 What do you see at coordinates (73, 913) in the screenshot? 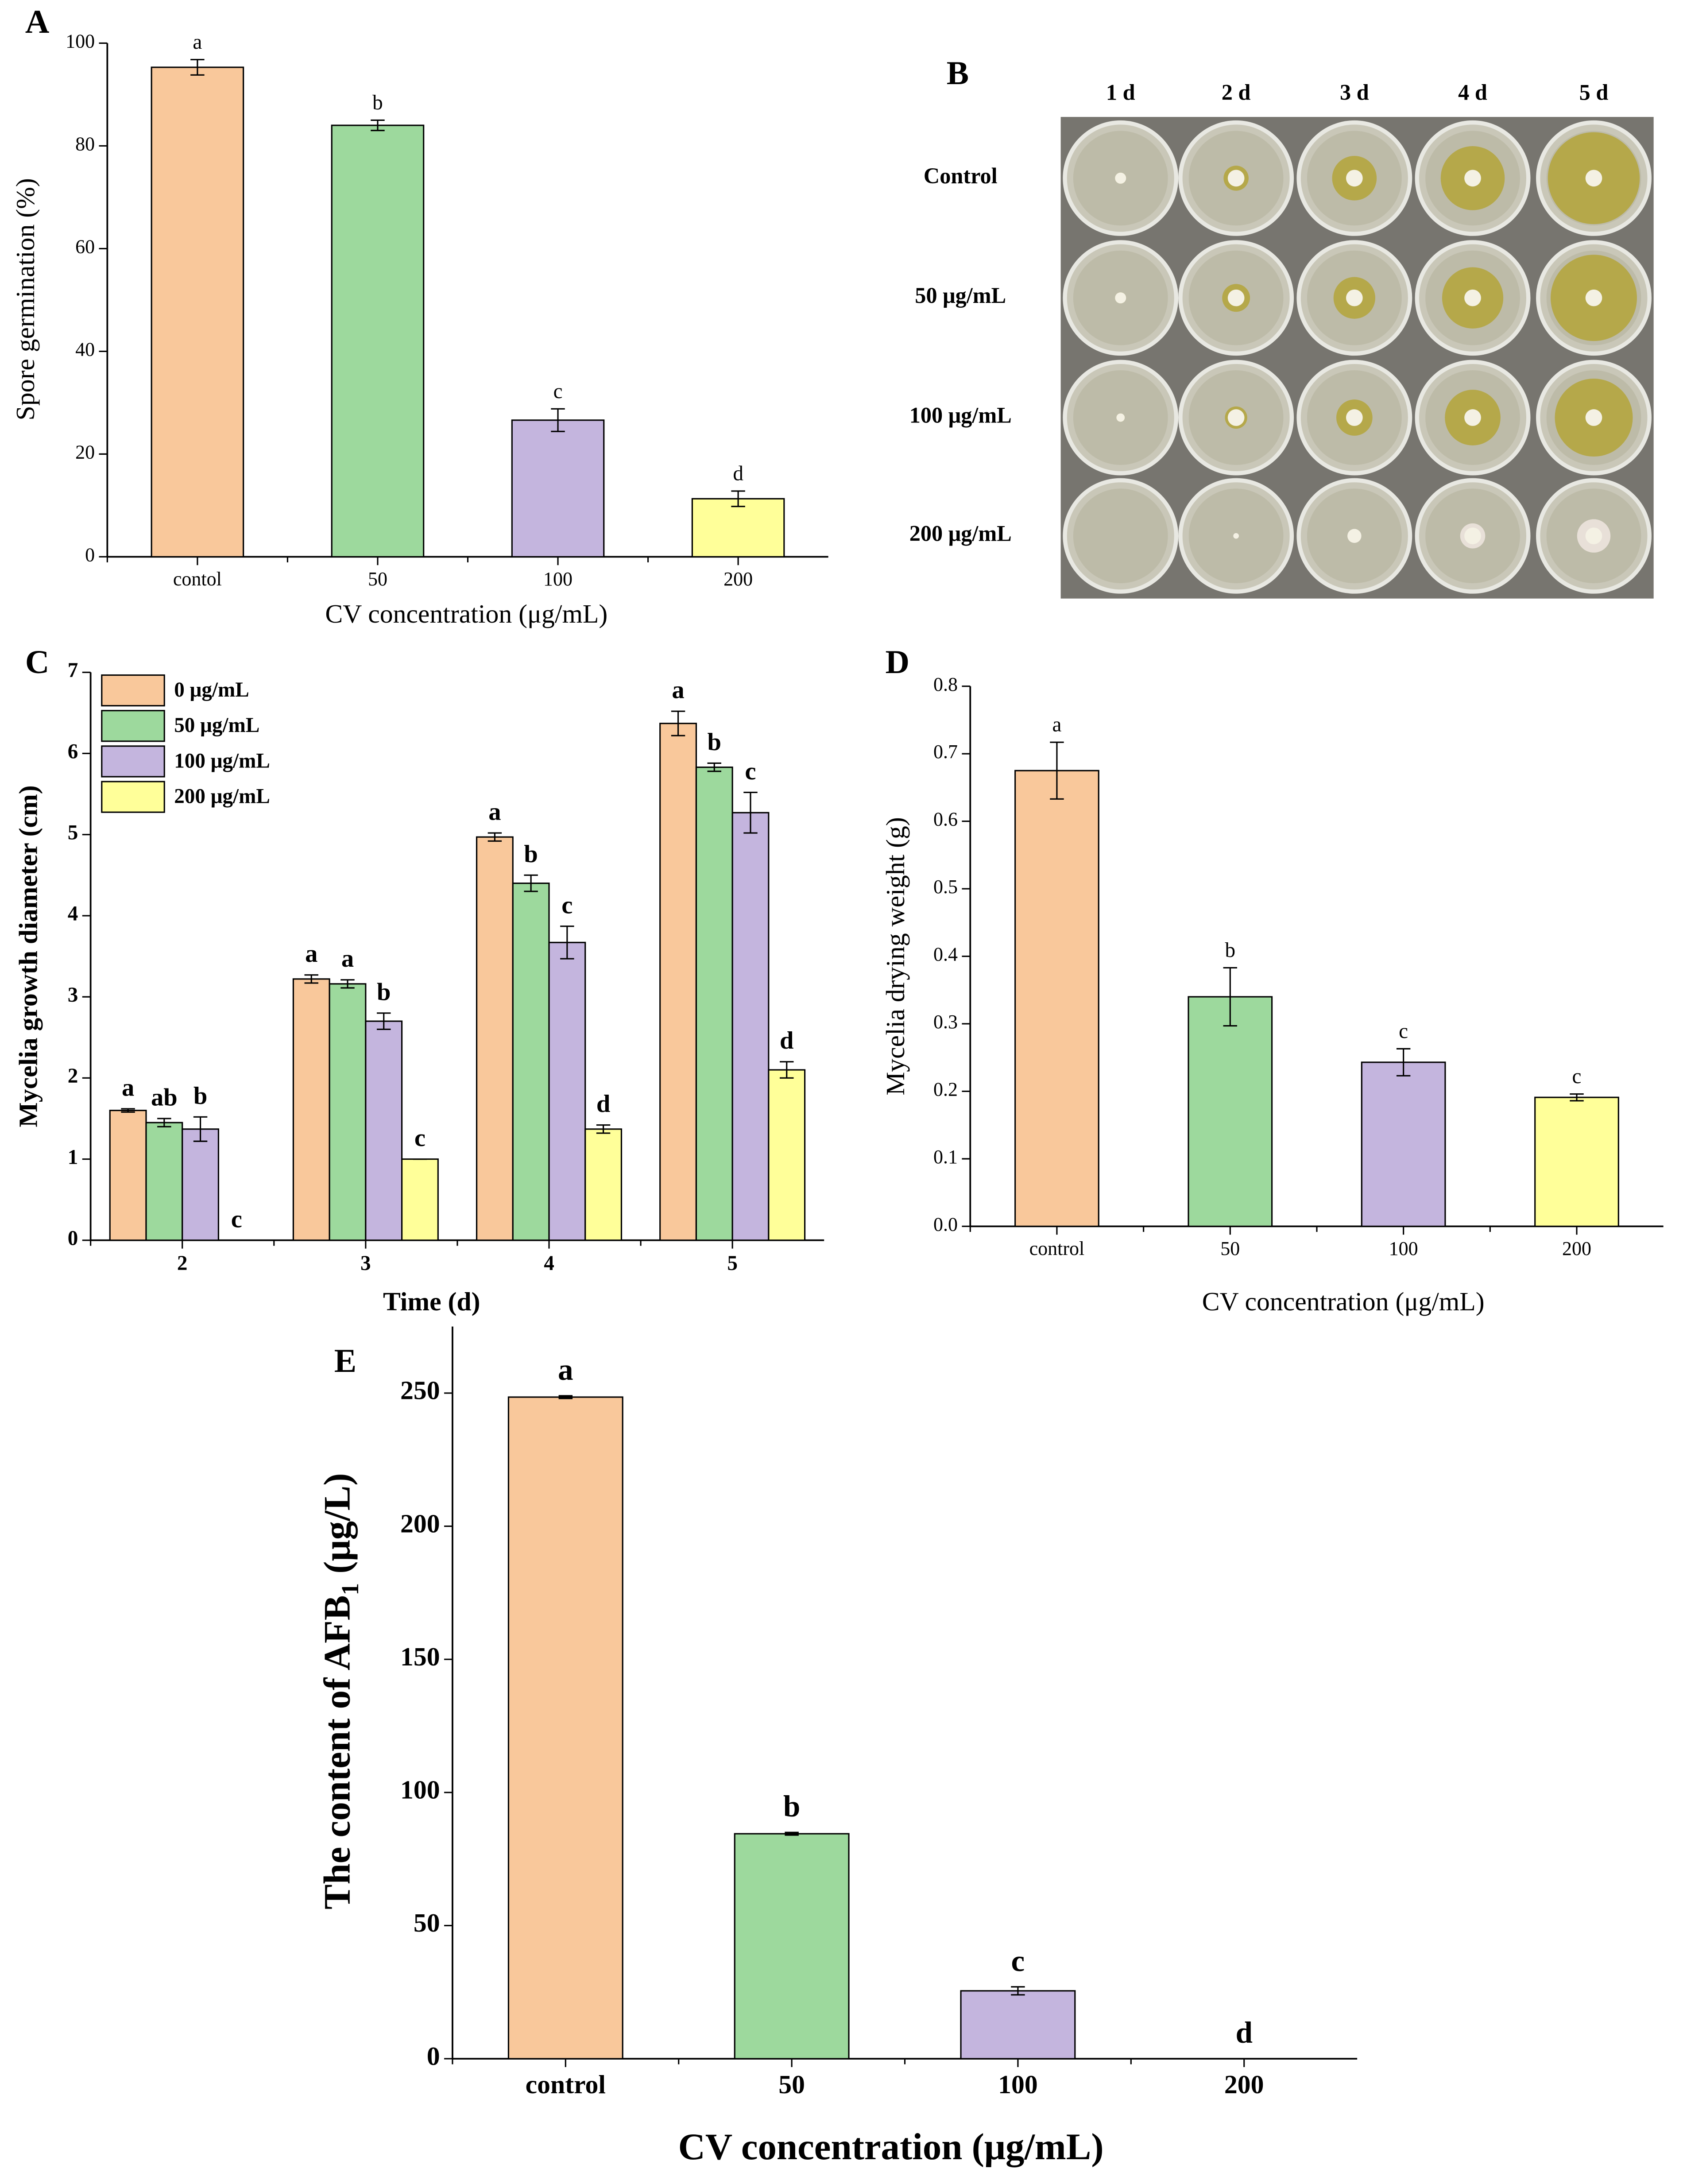
I see `y-tick-label: 4` at bounding box center [73, 913].